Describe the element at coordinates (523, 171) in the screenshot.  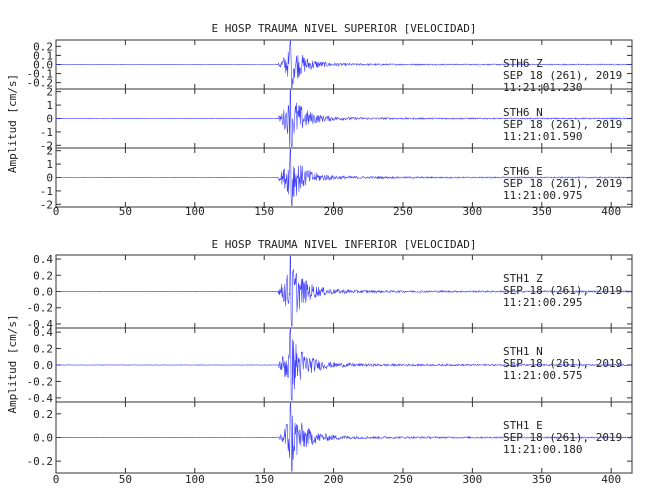
I see `station-channel-label: STH6 E` at that location.